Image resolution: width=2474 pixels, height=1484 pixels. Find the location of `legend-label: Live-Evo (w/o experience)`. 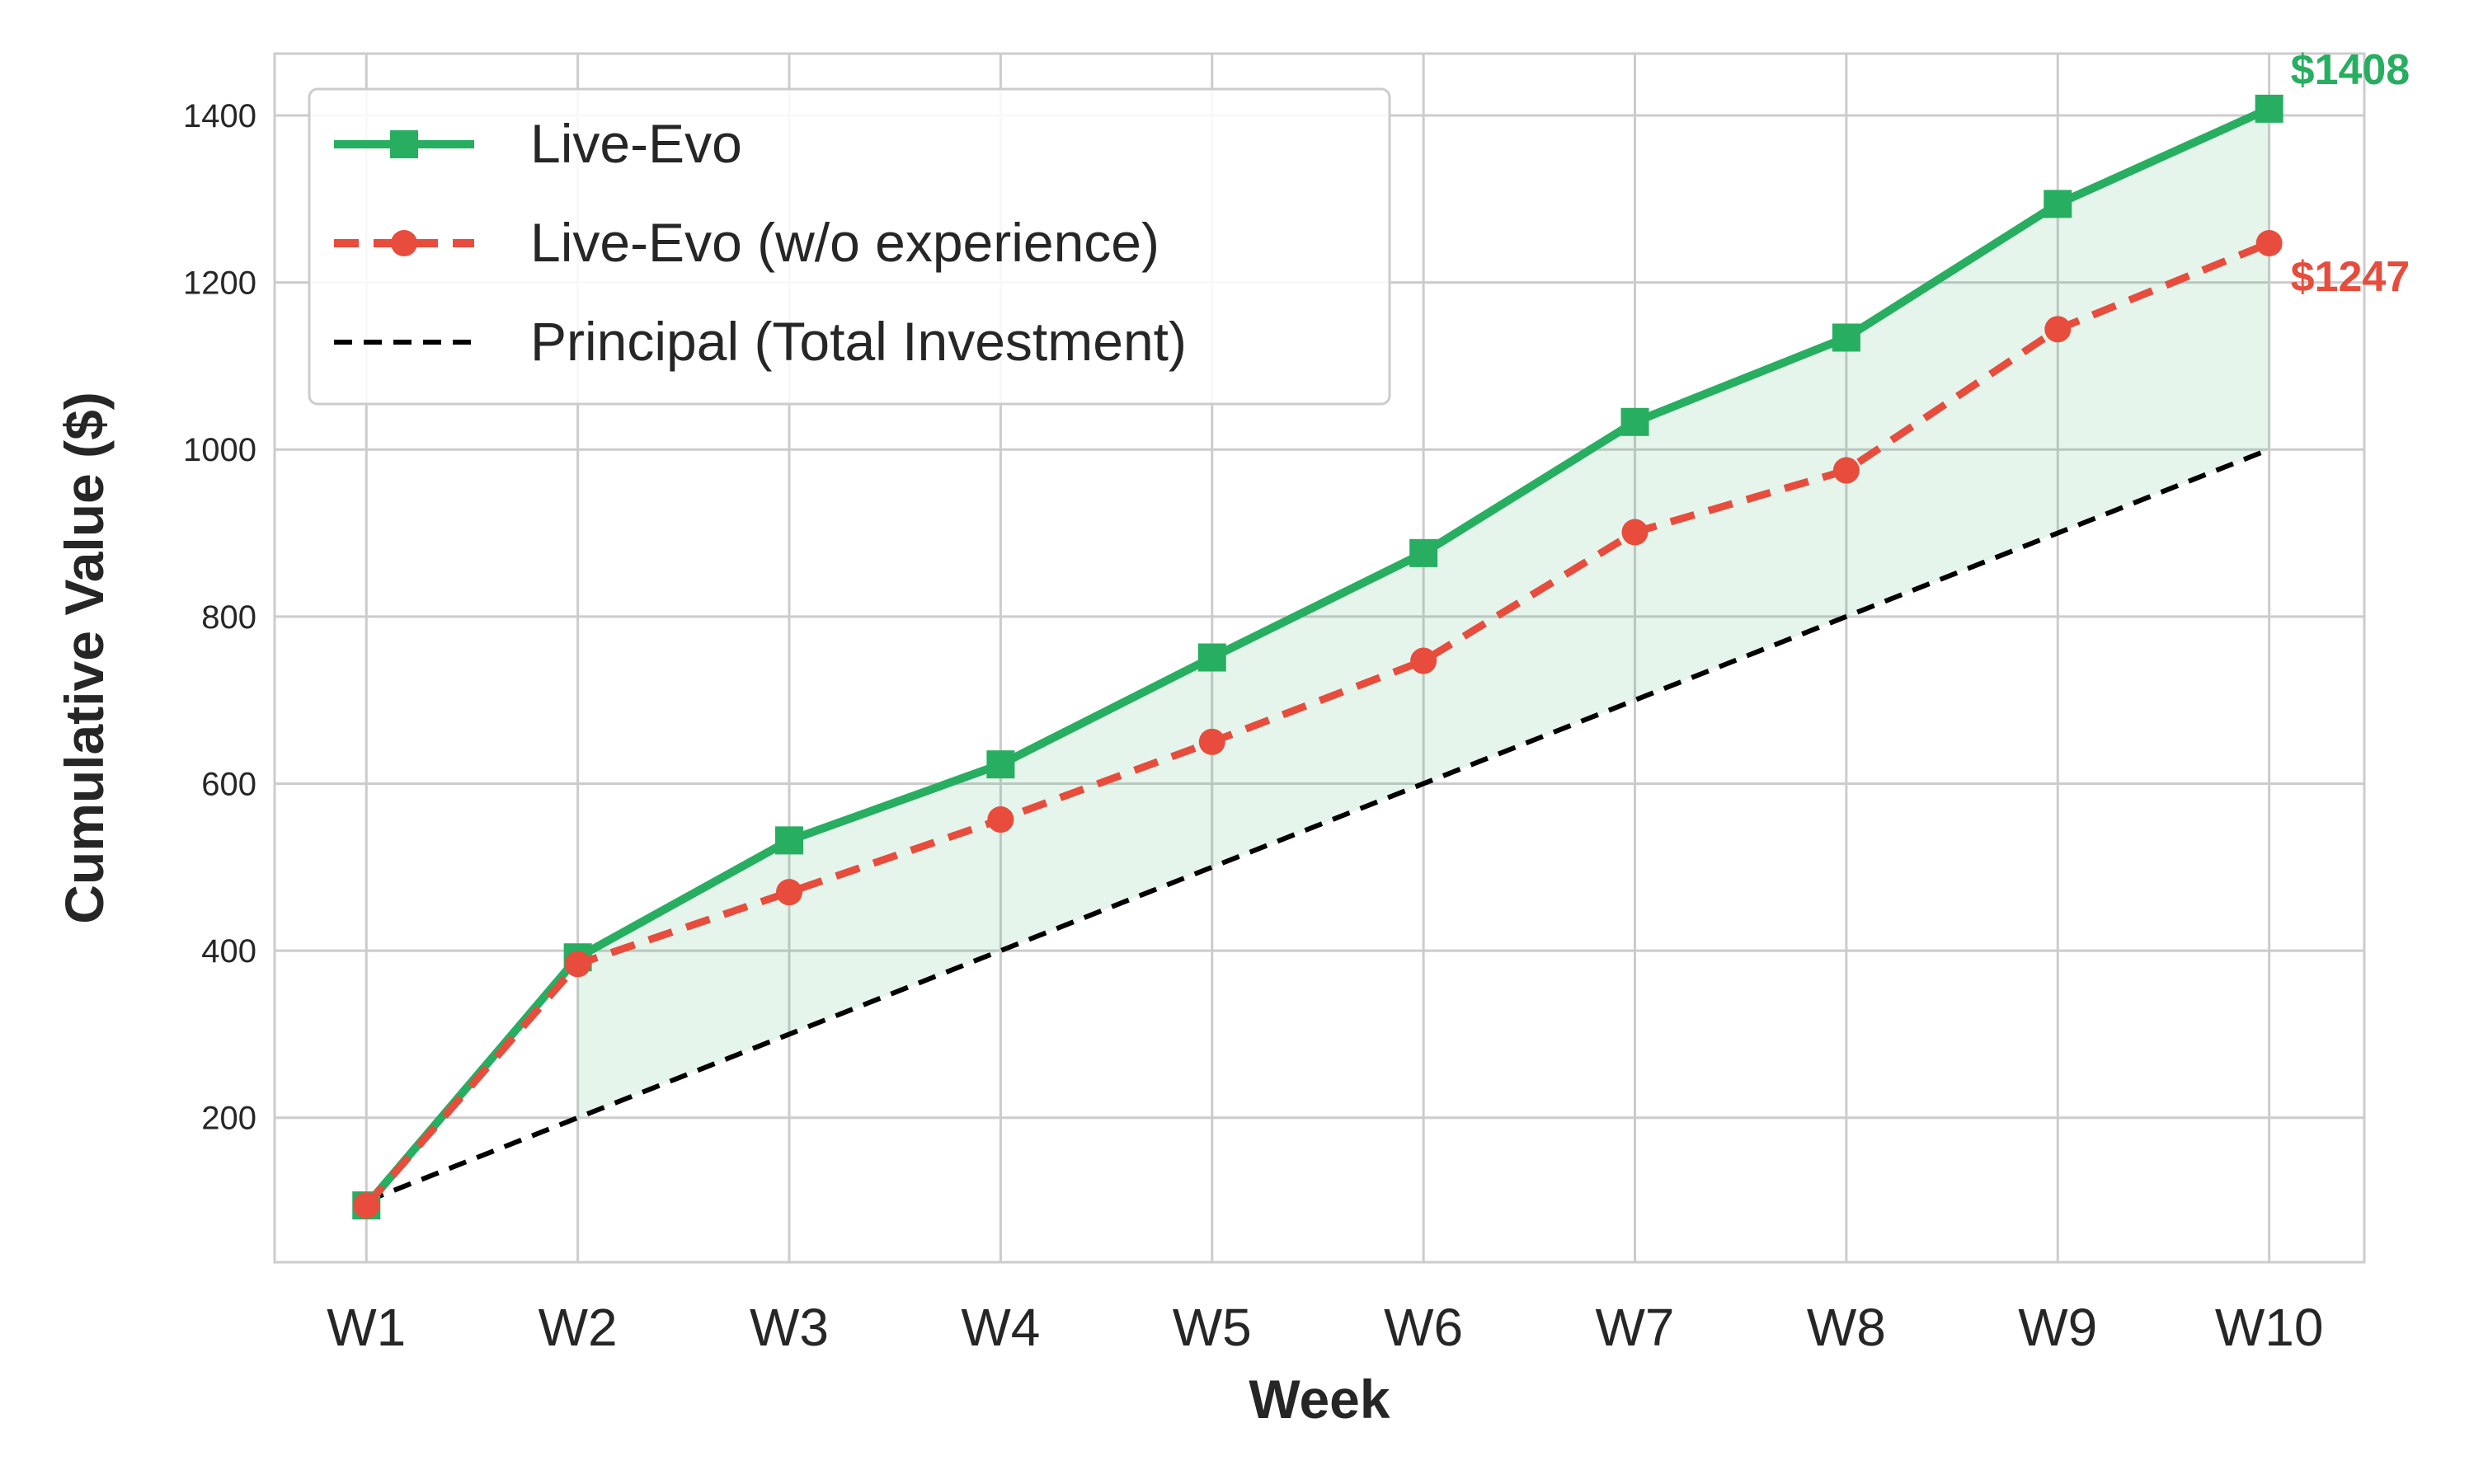

legend-label: Live-Evo (w/o experience) is located at coordinates (844, 242).